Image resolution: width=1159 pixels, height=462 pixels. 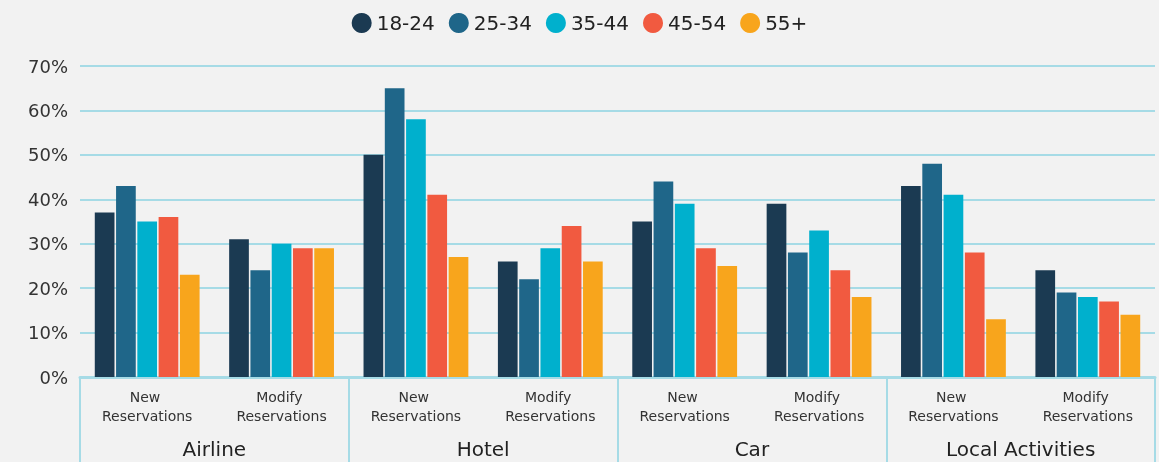 What do you see at coordinates (47, 333) in the screenshot?
I see `y-tick-label: 10%` at bounding box center [47, 333].